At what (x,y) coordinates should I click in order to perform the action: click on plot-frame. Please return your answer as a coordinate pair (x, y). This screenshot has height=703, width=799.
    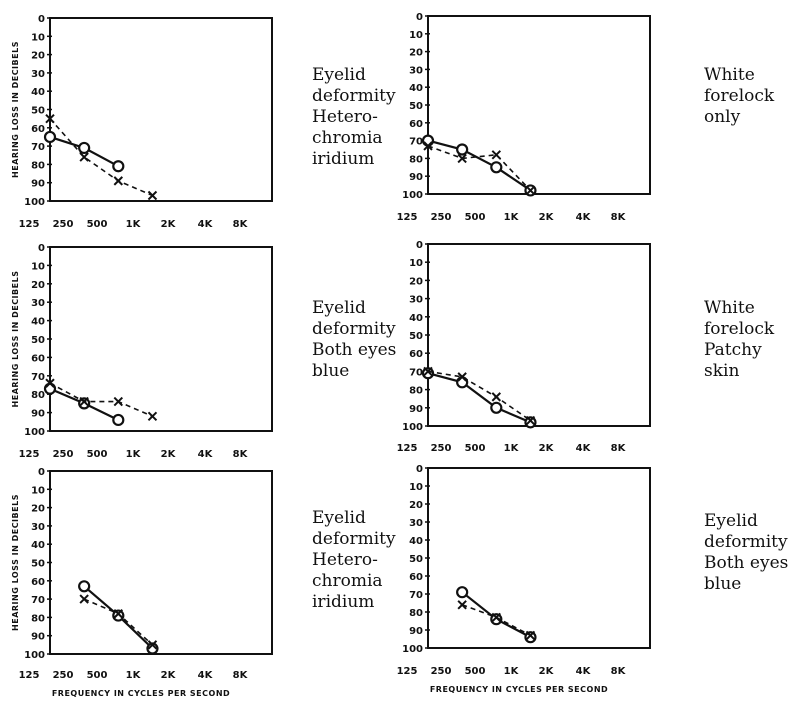
    Looking at the image, I should click on (539, 558).